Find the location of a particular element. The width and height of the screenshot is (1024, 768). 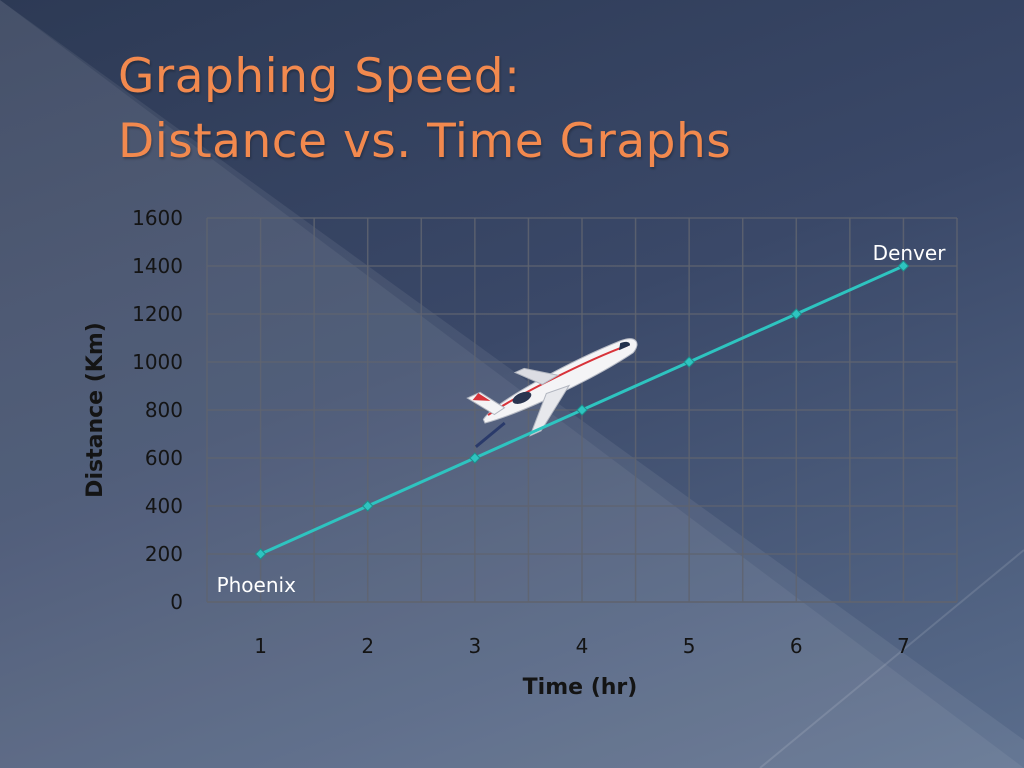

airplane-icon is located at coordinates (552, 393).